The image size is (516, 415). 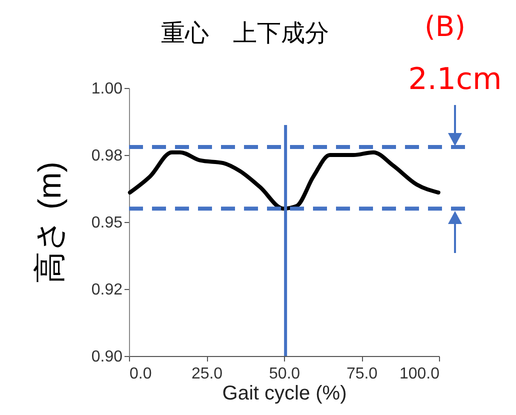 I want to click on y-tick-label: 0.95, so click(x=107, y=223).